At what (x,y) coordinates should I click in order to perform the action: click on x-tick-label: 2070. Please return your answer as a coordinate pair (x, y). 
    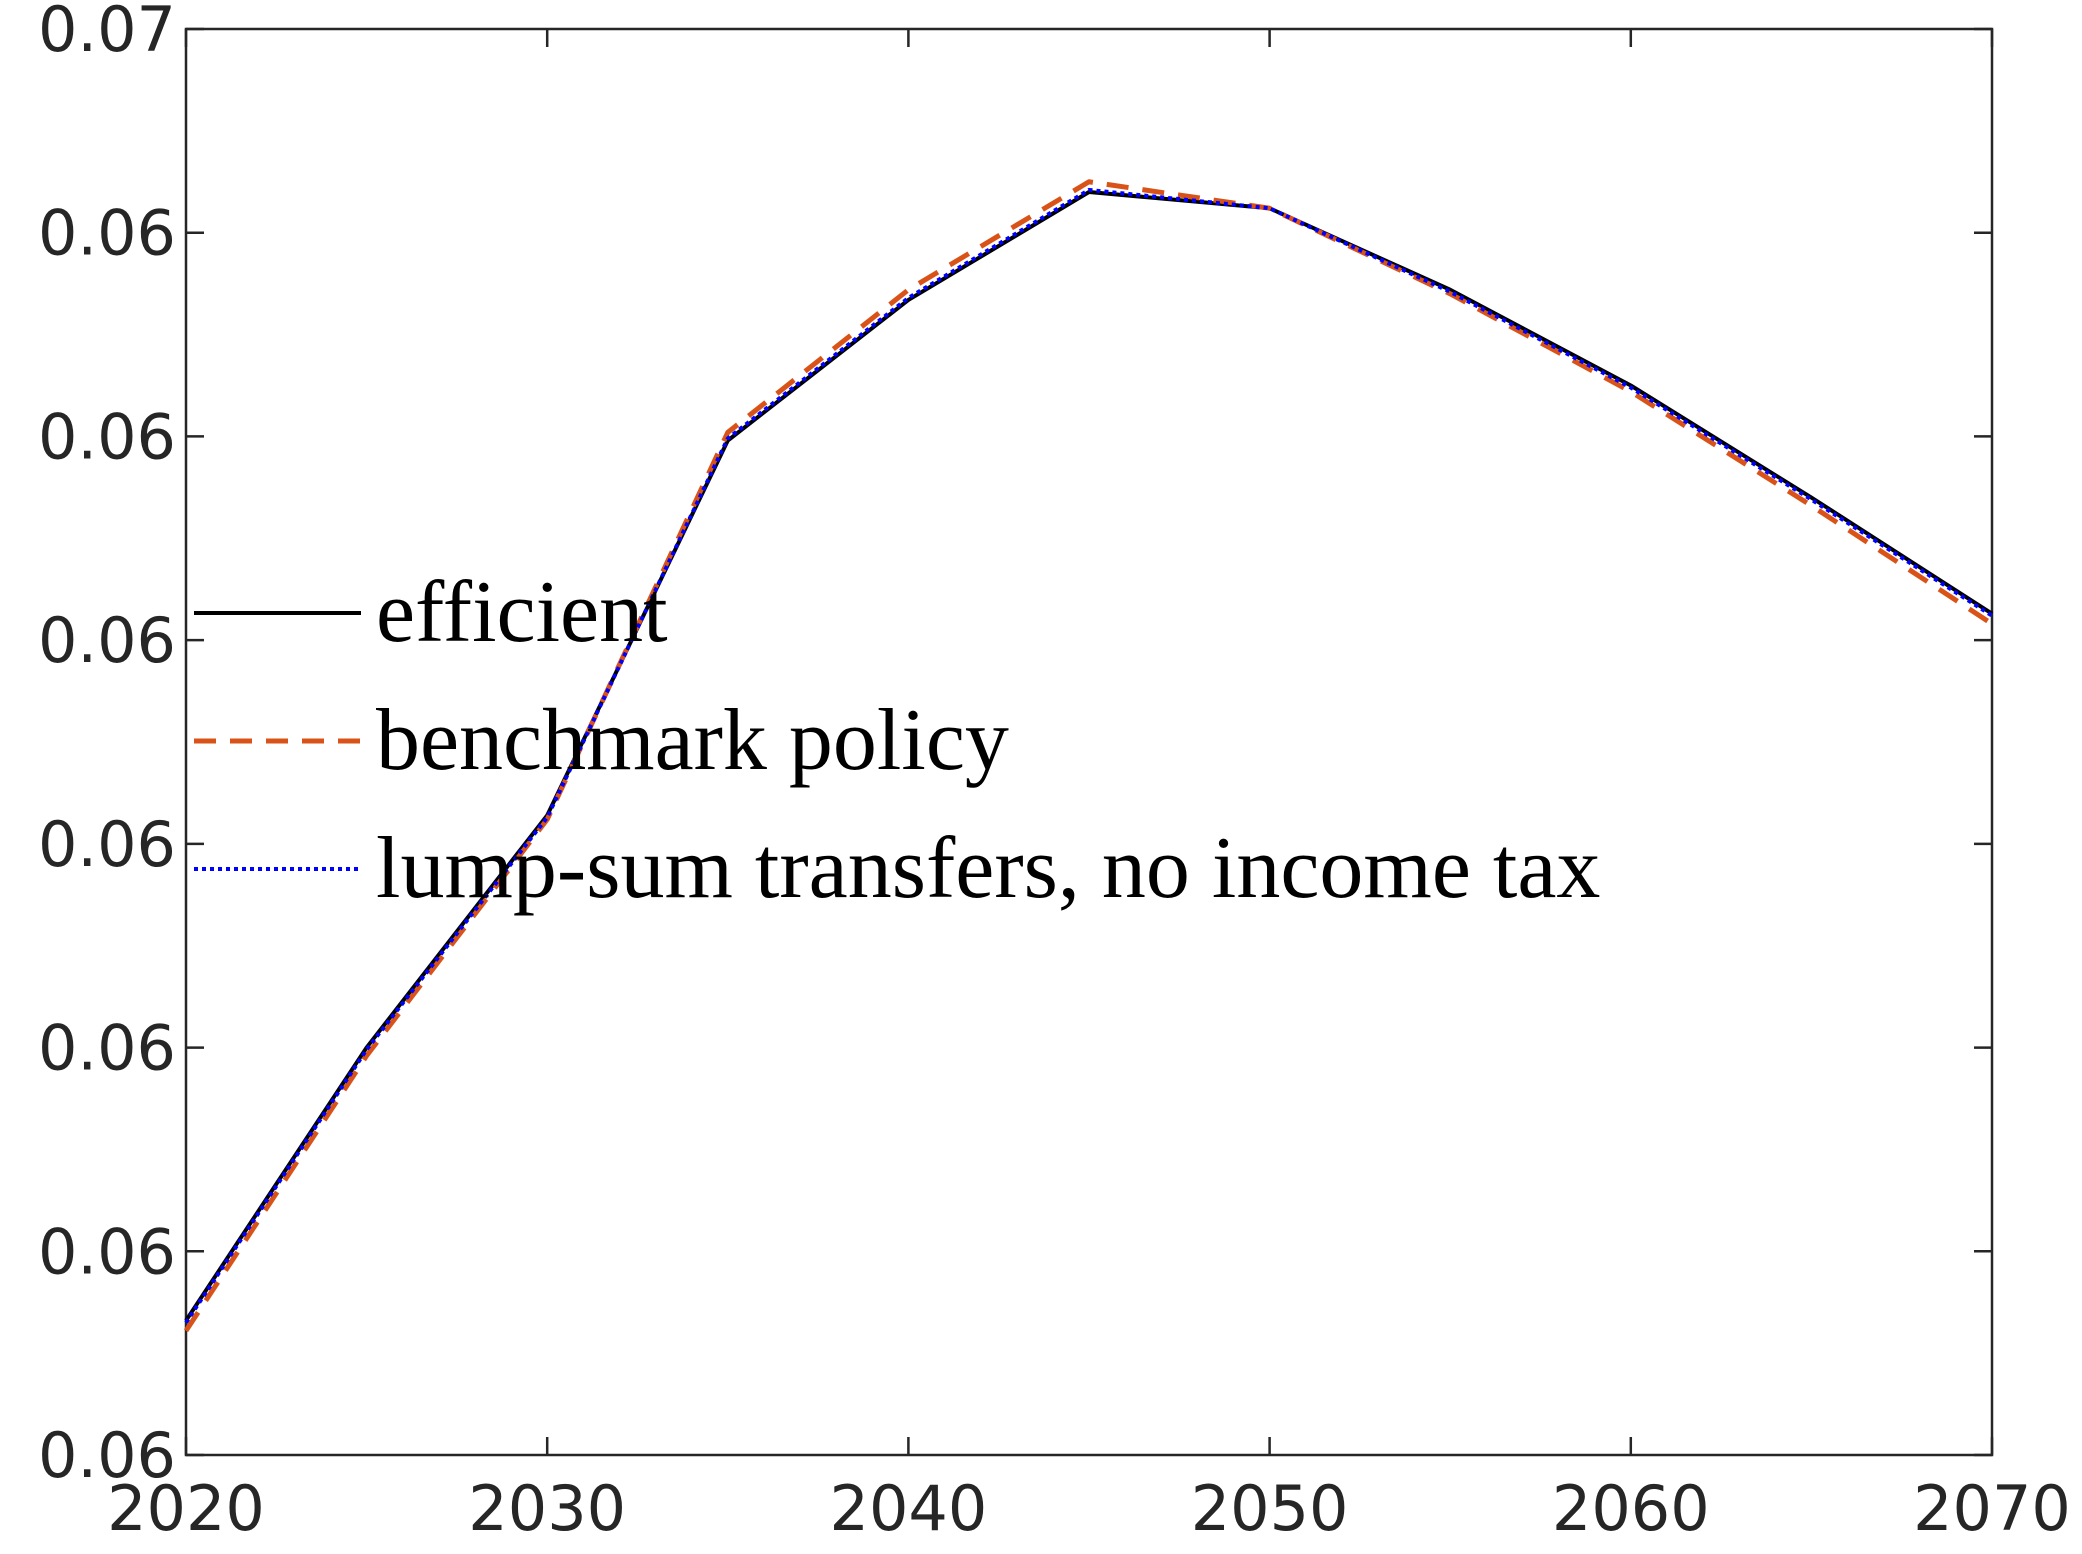
    Looking at the image, I should click on (1992, 1508).